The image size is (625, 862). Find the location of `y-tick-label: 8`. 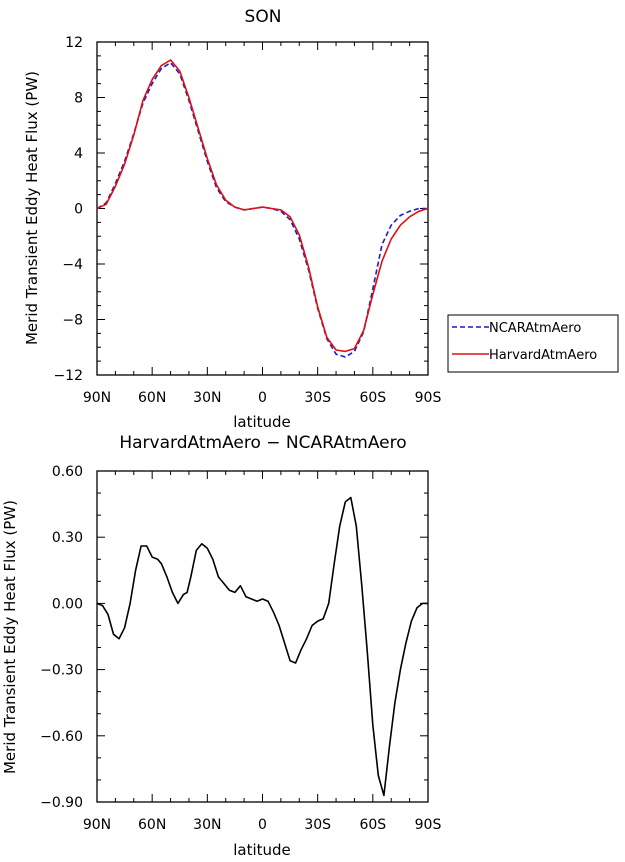

y-tick-label: 8 is located at coordinates (78, 99).